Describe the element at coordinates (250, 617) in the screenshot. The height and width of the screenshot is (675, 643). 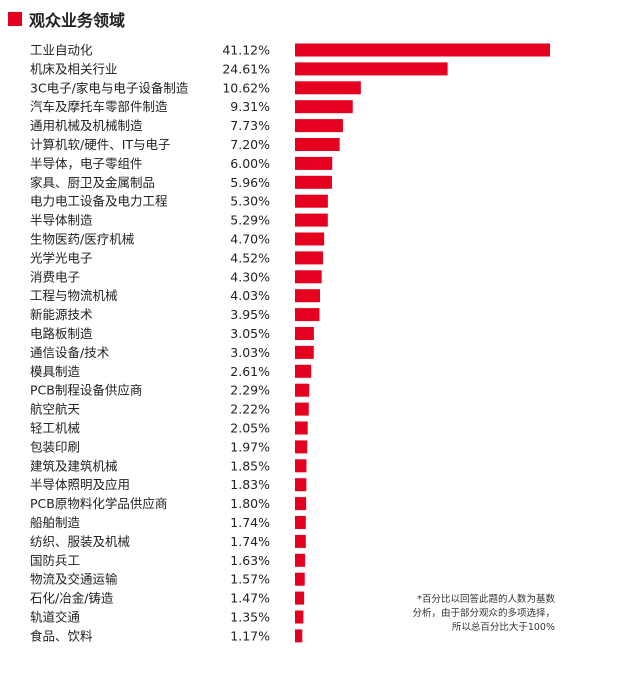
I see `value-label: 1.35%` at that location.